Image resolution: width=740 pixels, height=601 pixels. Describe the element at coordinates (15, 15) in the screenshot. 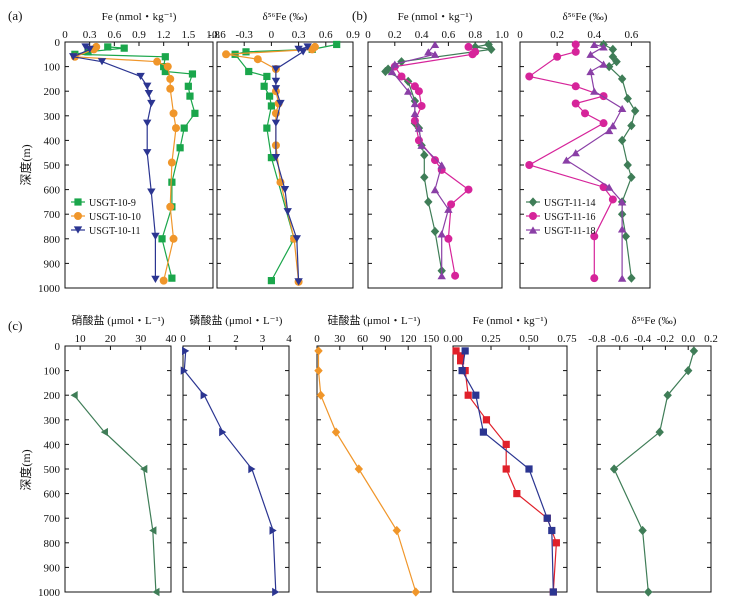

I see `panel-label-a: (a)` at that location.